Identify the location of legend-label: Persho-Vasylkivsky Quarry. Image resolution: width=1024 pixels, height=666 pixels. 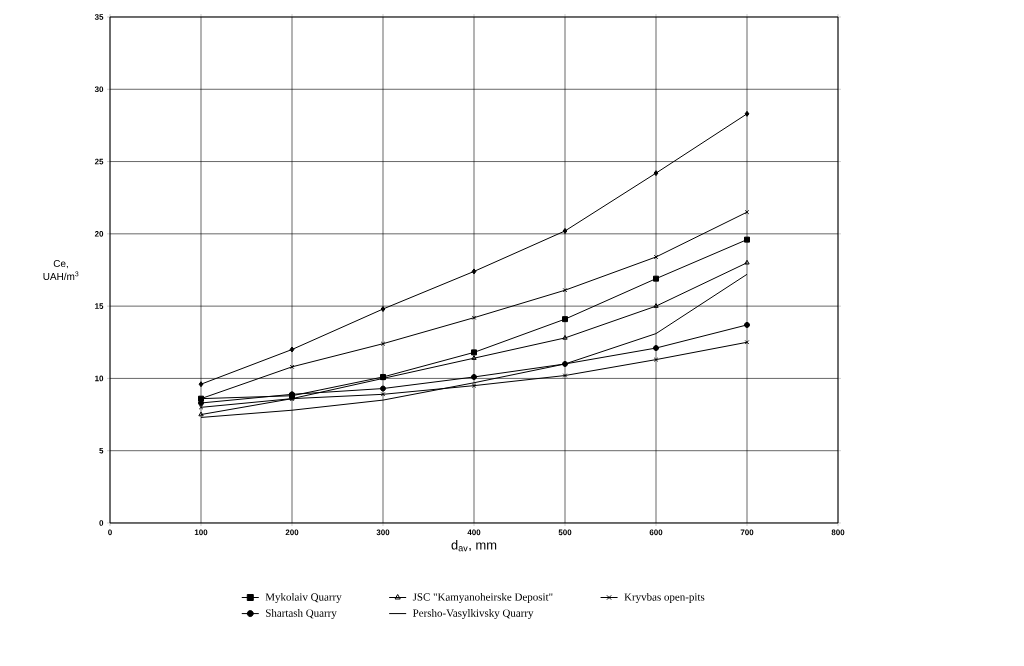
(473, 614).